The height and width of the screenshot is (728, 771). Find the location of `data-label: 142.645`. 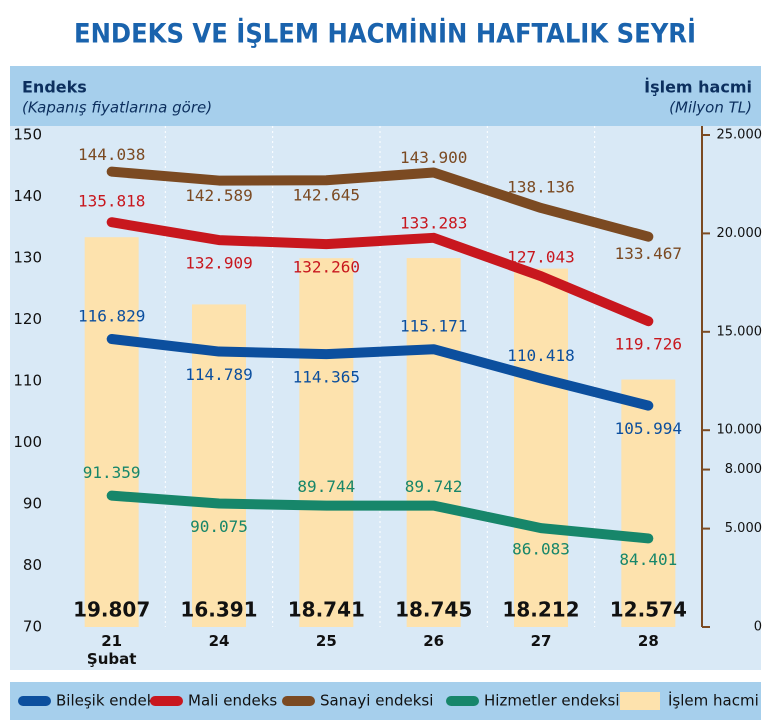

data-label: 142.645 is located at coordinates (326, 195).